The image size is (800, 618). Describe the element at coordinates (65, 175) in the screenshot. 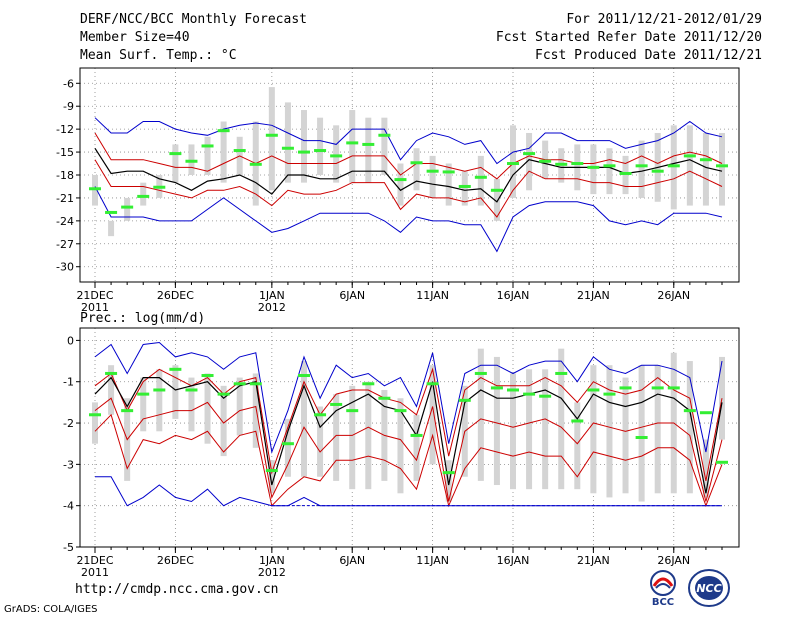

I see `y-tick-label: -18` at that location.